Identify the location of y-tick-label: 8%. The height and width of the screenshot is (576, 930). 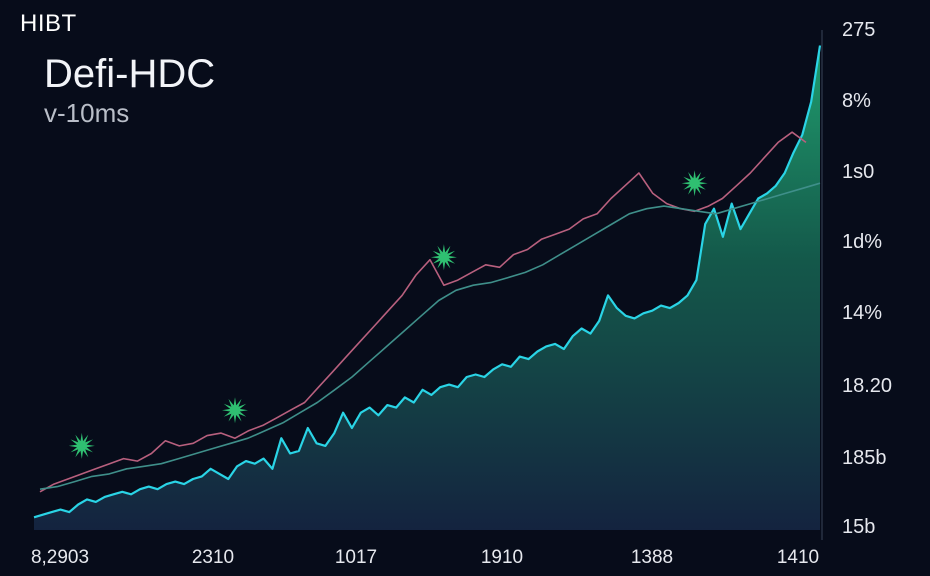
(856, 101).